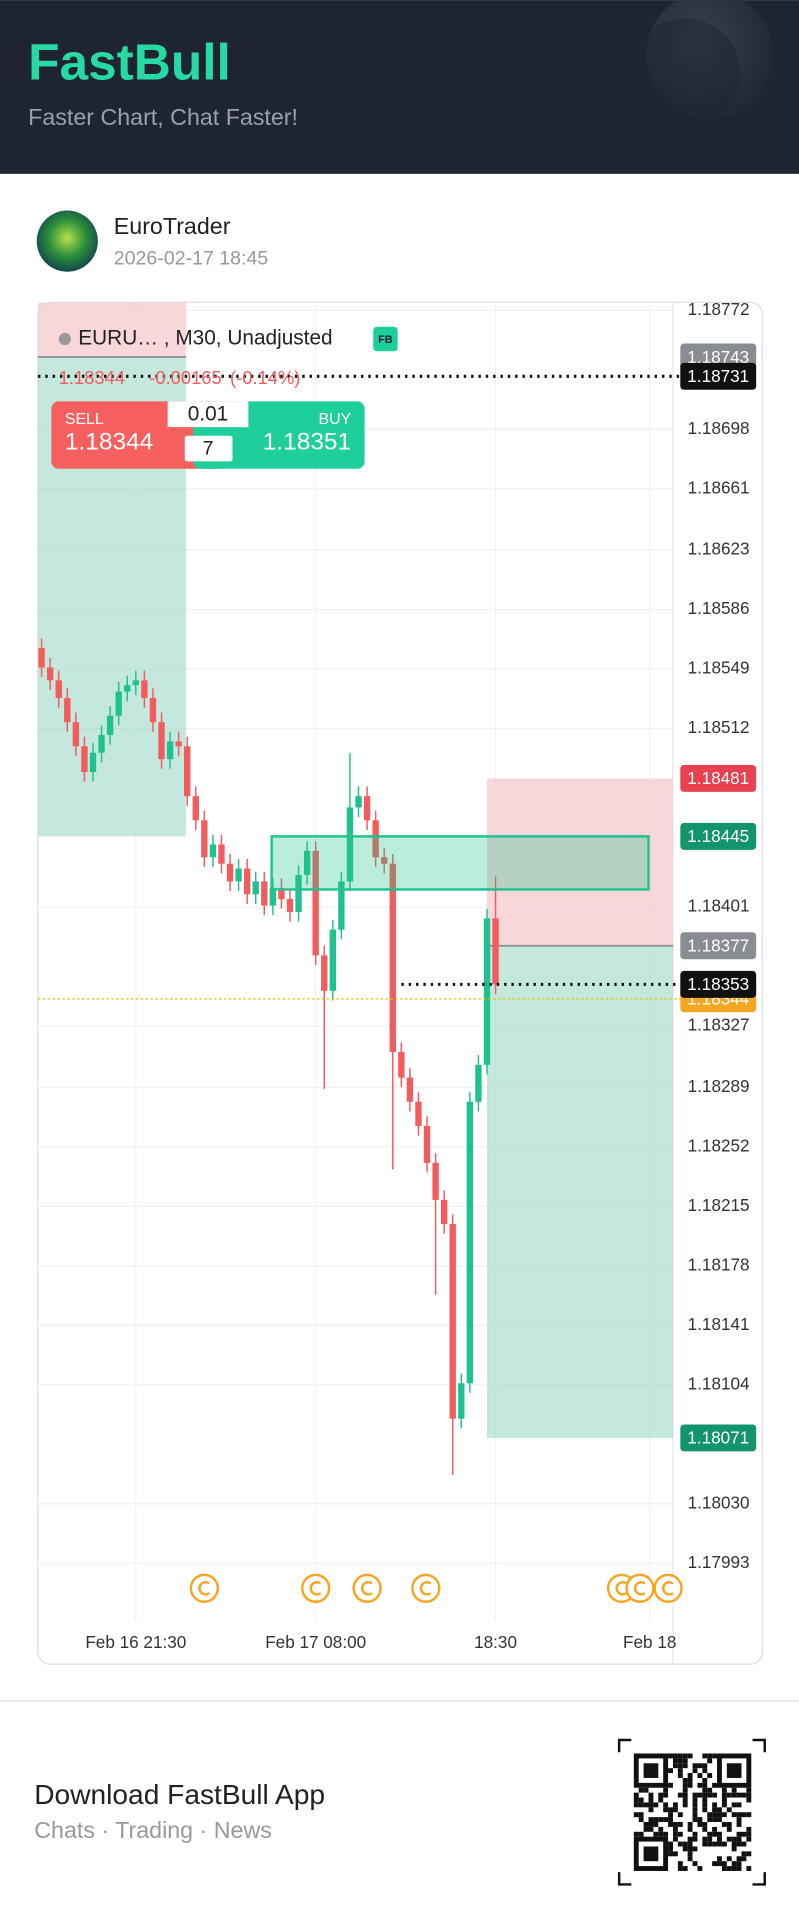 The width and height of the screenshot is (799, 1920). I want to click on qr-finder-dot, so click(651, 1854).